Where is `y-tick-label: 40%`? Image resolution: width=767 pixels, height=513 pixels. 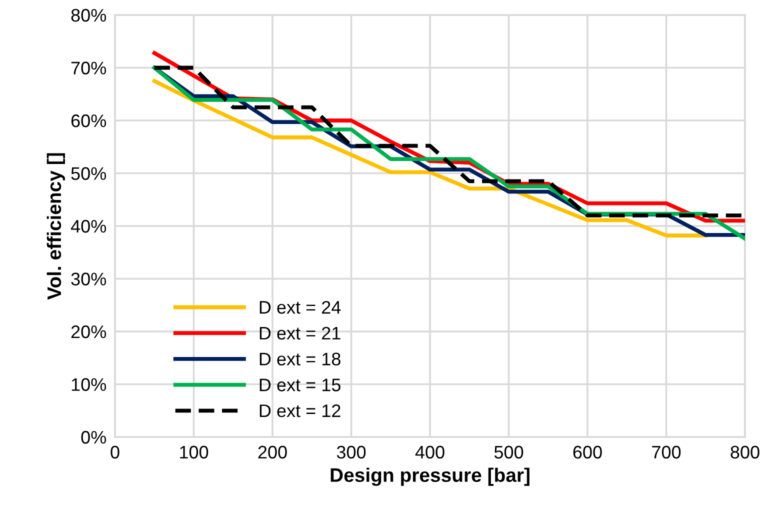
y-tick-label: 40% is located at coordinates (88, 226).